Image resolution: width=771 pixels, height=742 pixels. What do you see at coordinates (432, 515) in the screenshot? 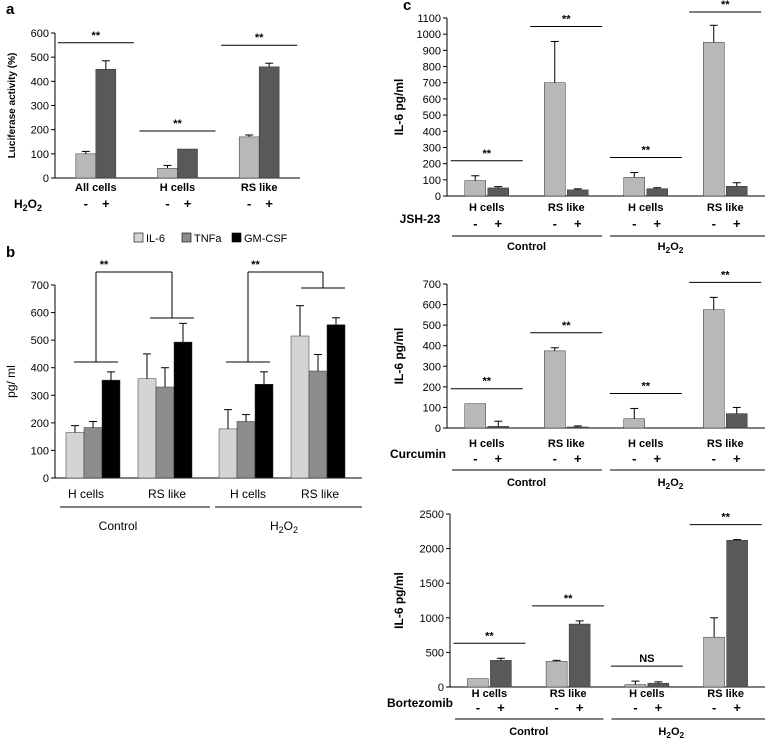
I see `y-tick-label: 2500` at bounding box center [432, 515].